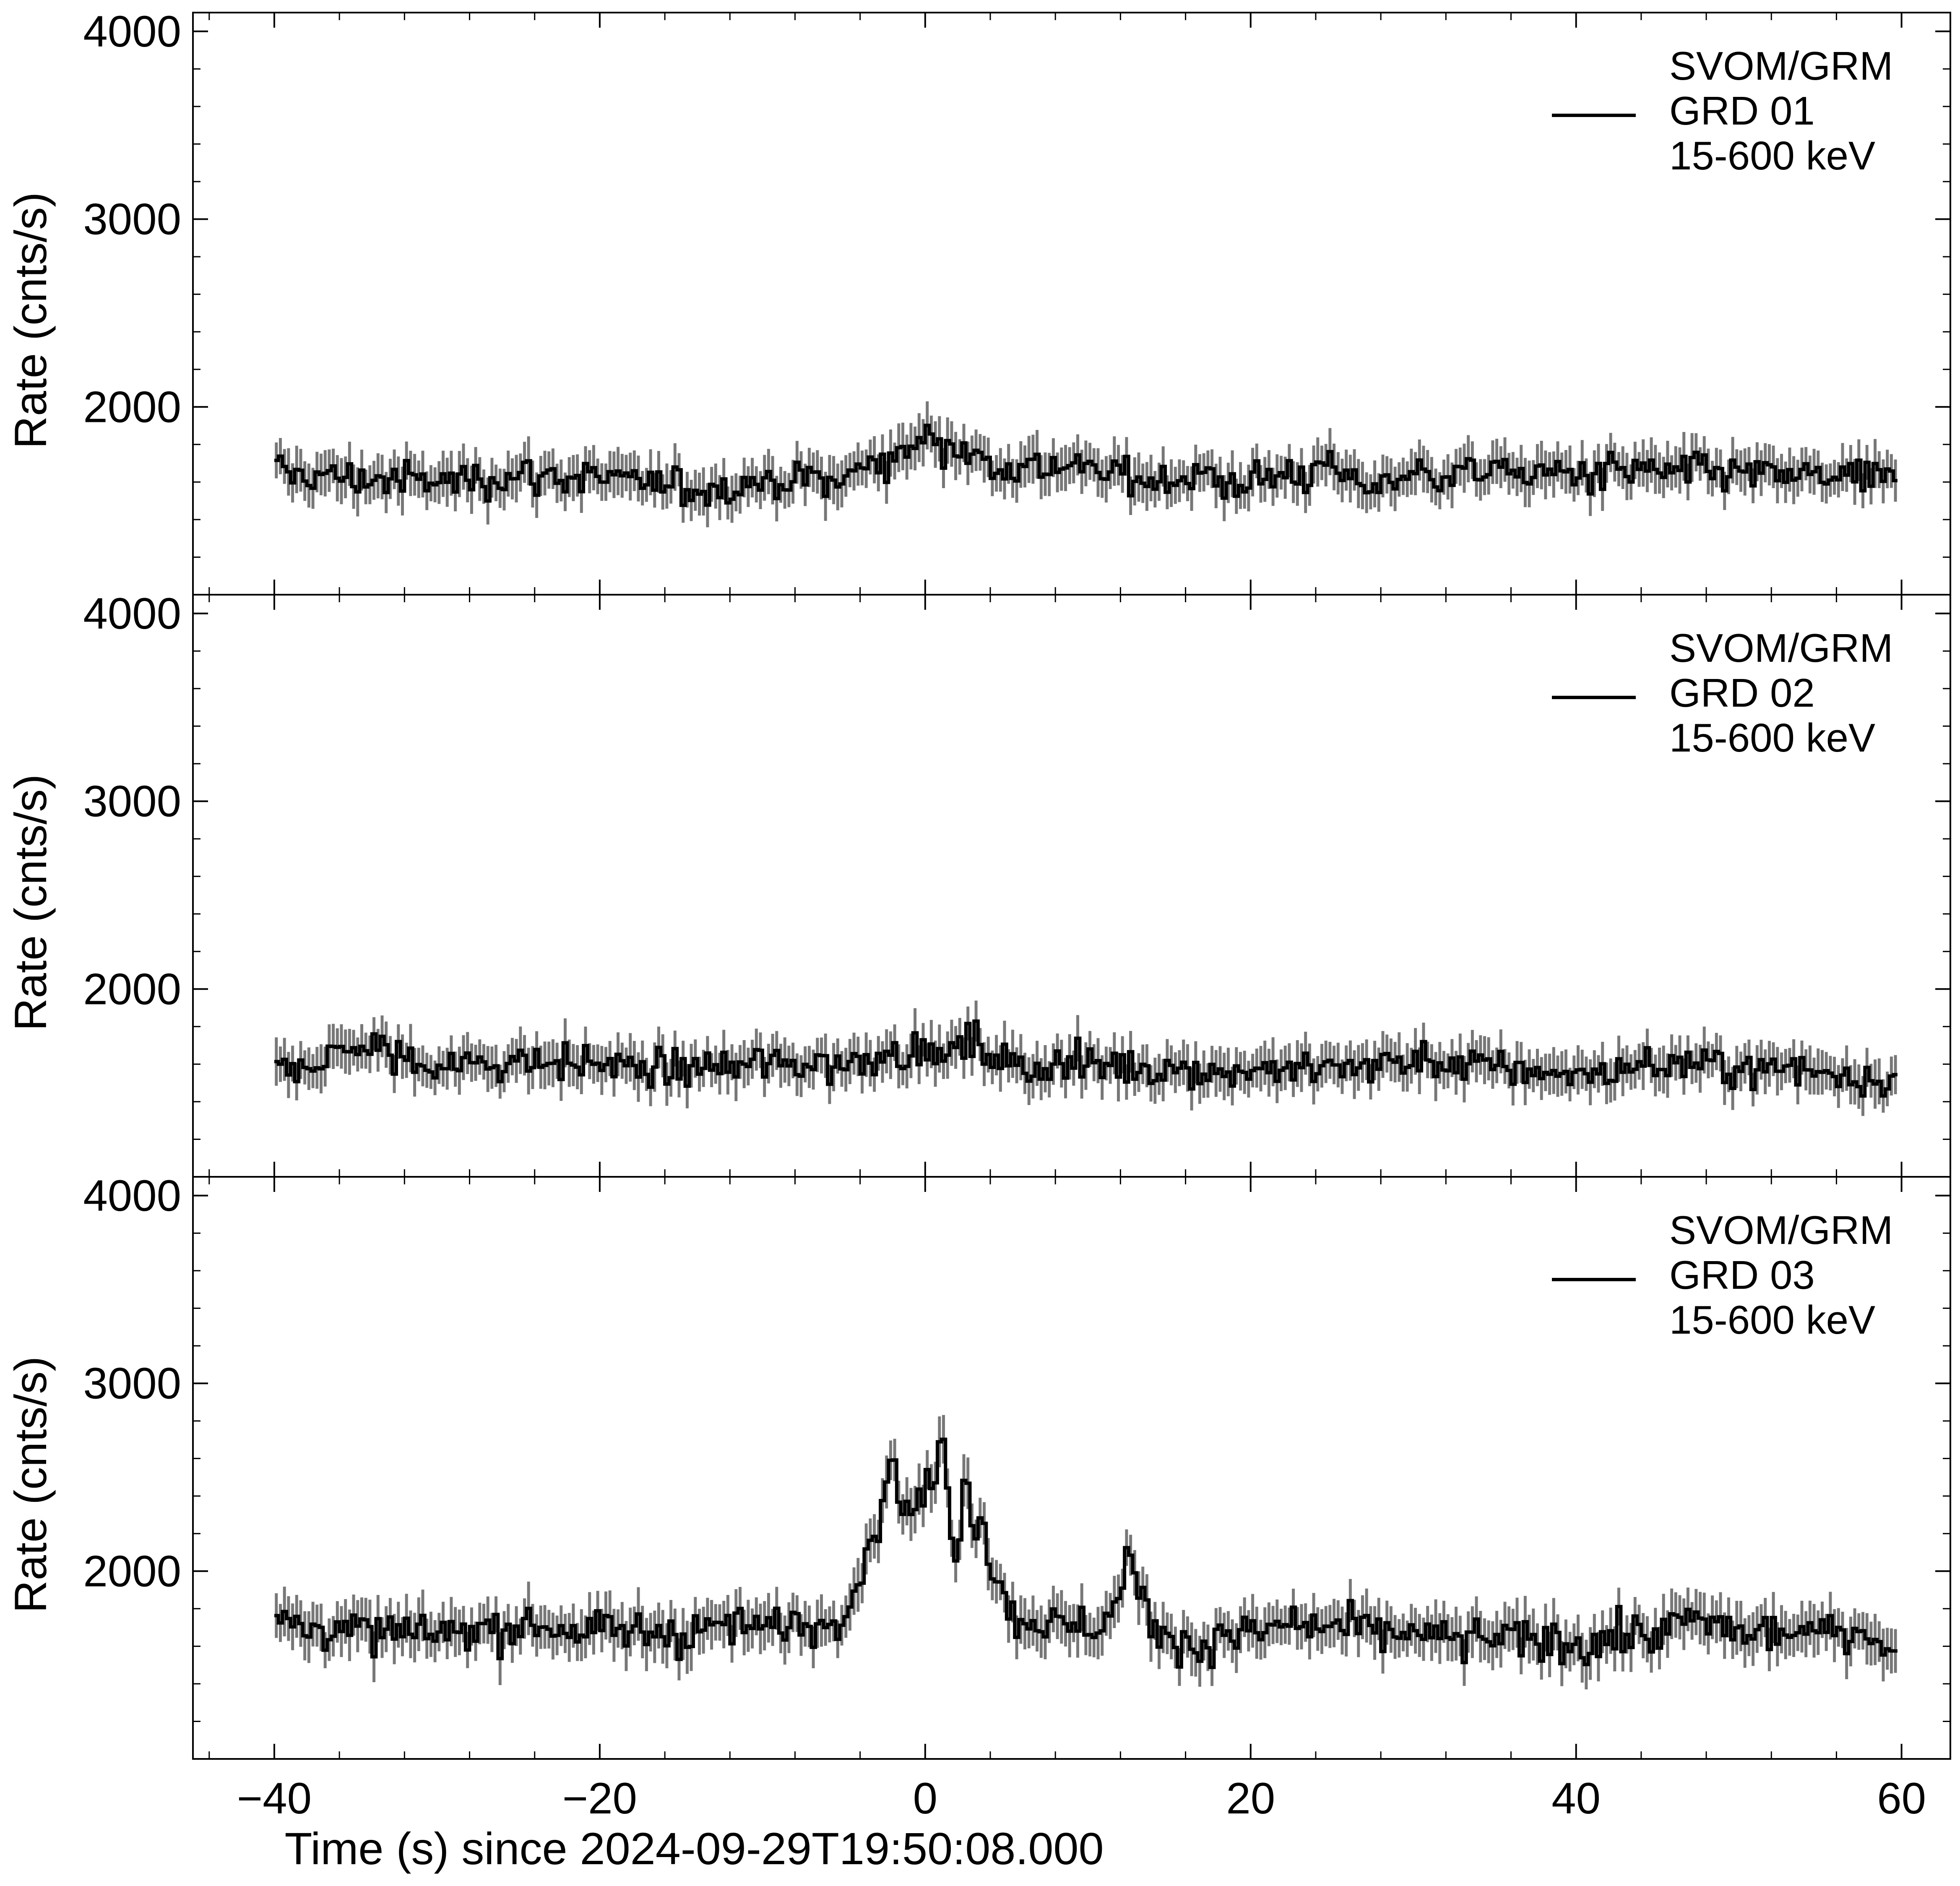 The width and height of the screenshot is (1960, 1886). I want to click on x-tick-label: −20, so click(600, 1798).